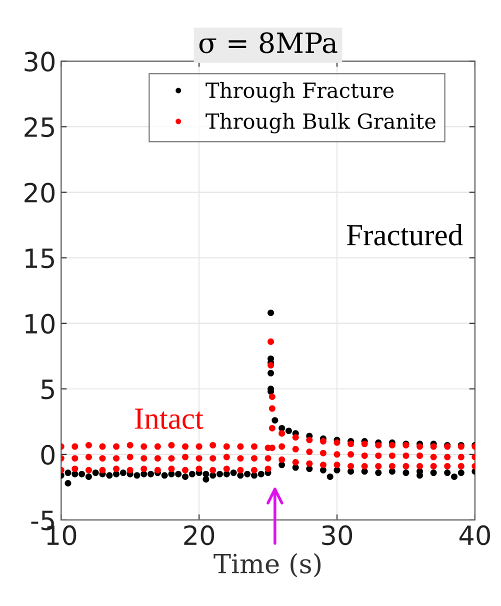 The height and width of the screenshot is (606, 501). Describe the element at coordinates (199, 535) in the screenshot. I see `x-tick-label: 20` at that location.